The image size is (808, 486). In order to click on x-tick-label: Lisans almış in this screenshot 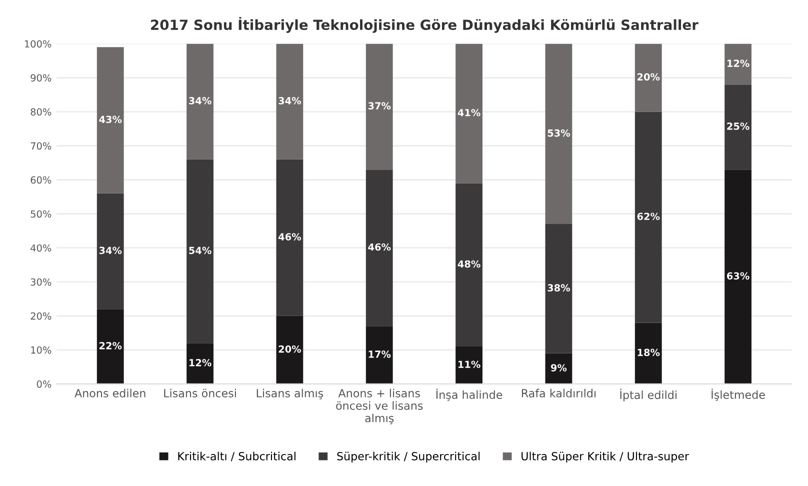, I will do `click(290, 394)`.